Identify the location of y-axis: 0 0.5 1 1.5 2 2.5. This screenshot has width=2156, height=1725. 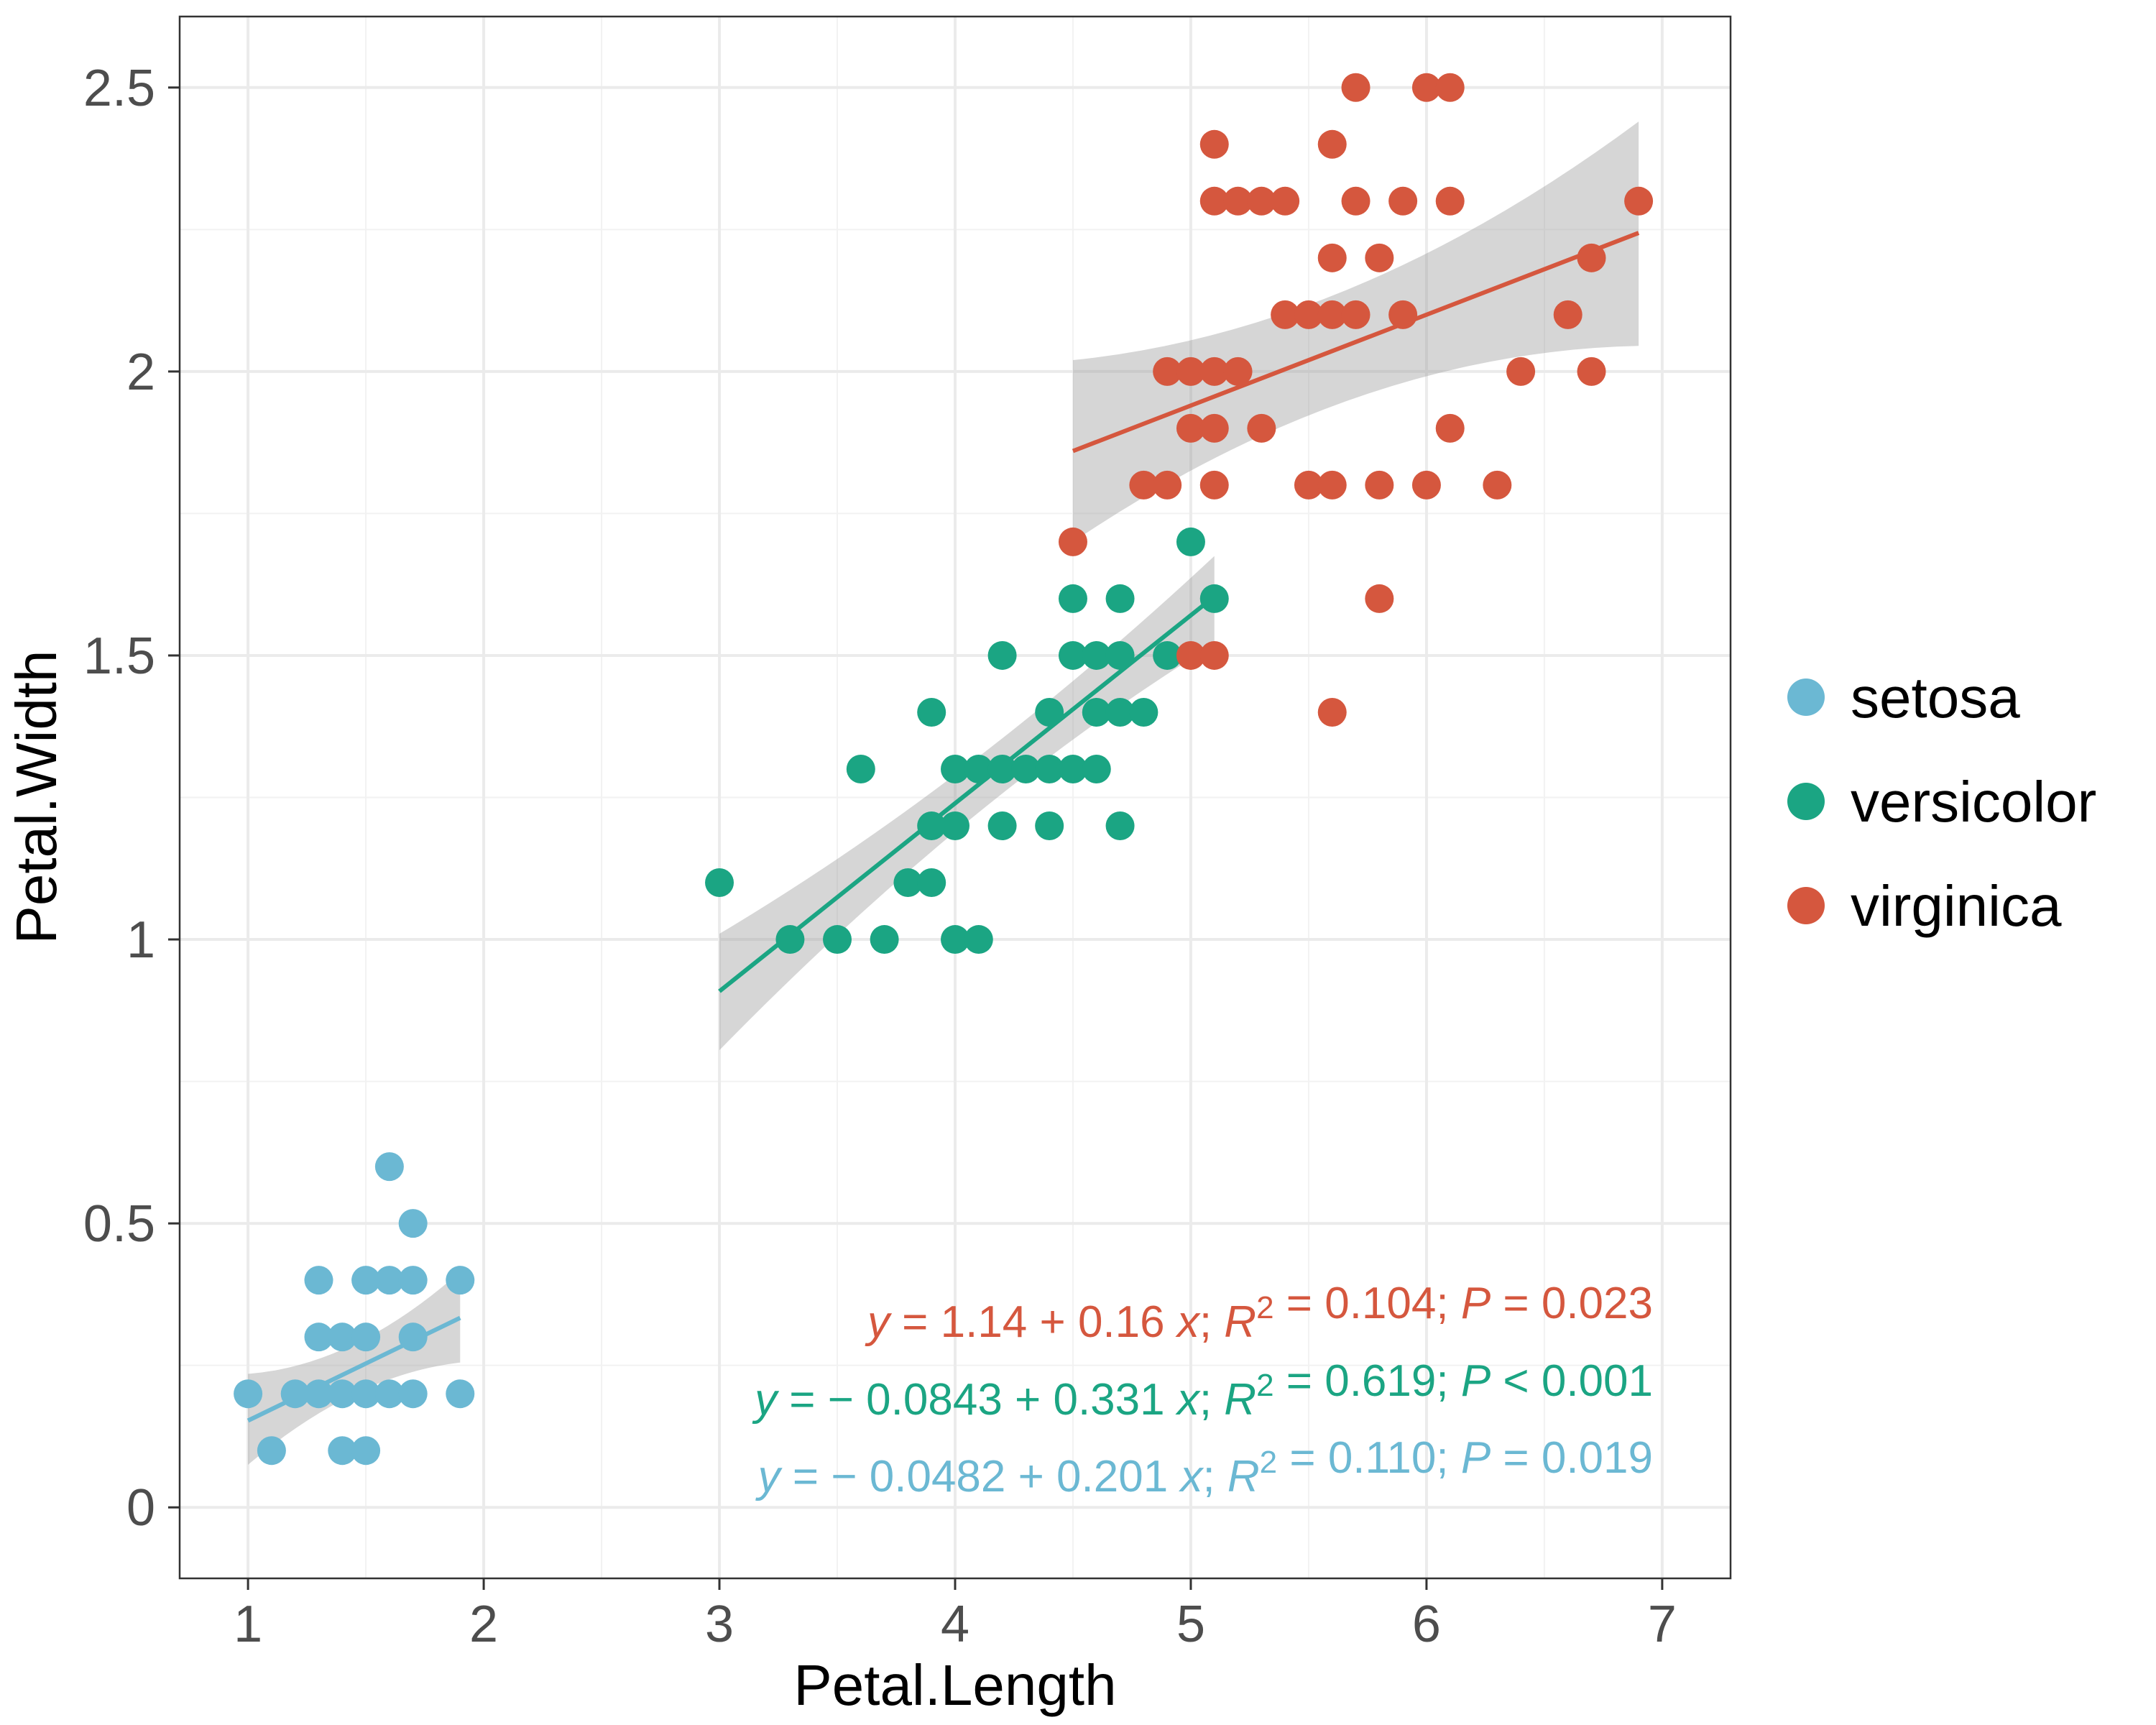
(131, 798).